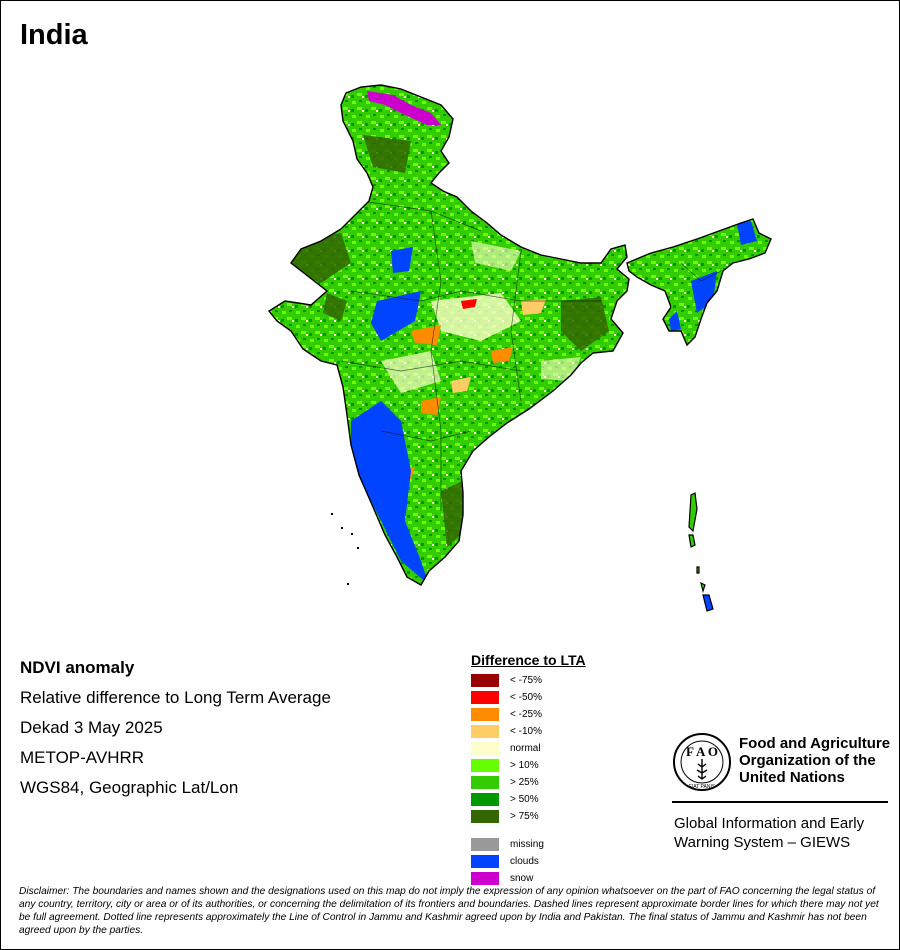  Describe the element at coordinates (528, 660) in the screenshot. I see `legend-title: Difference to LTA` at that location.